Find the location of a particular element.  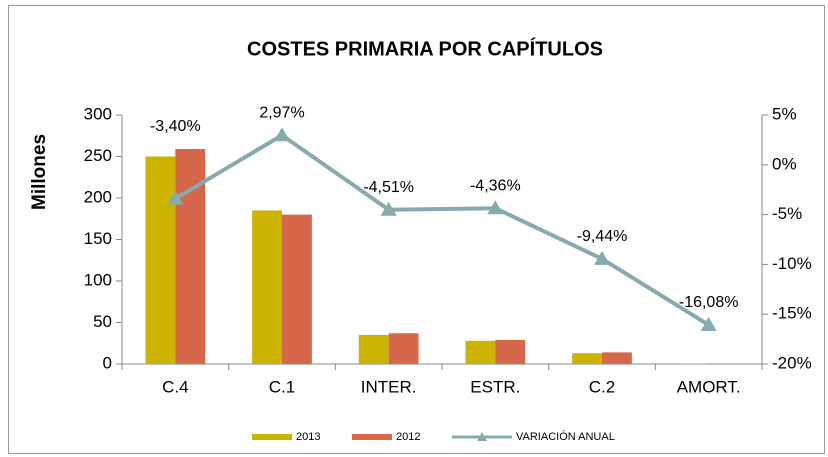

y2-tick-label: -15% is located at coordinates (792, 313).